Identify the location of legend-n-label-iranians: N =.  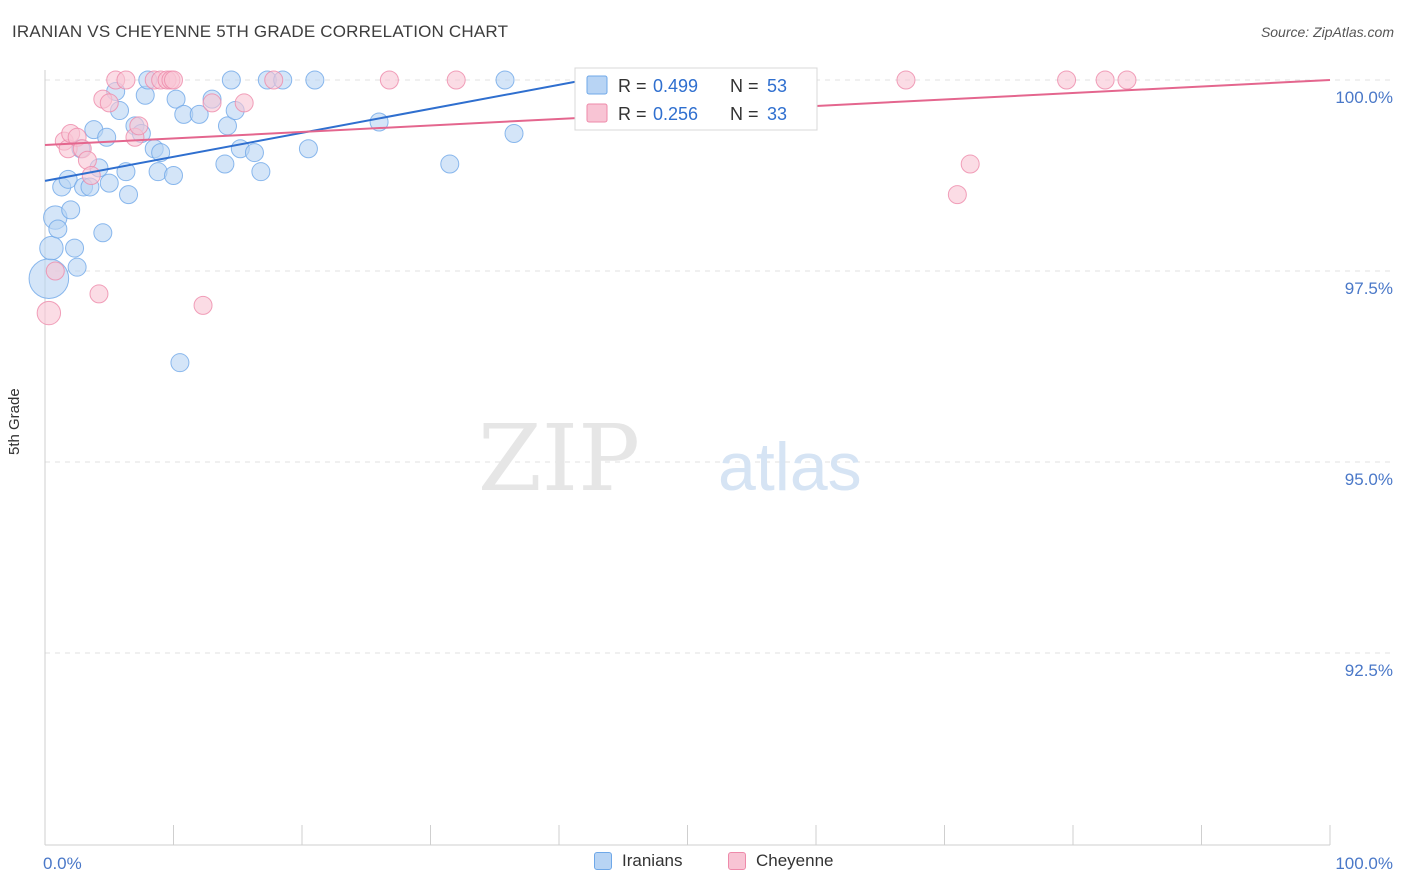
(744, 86).